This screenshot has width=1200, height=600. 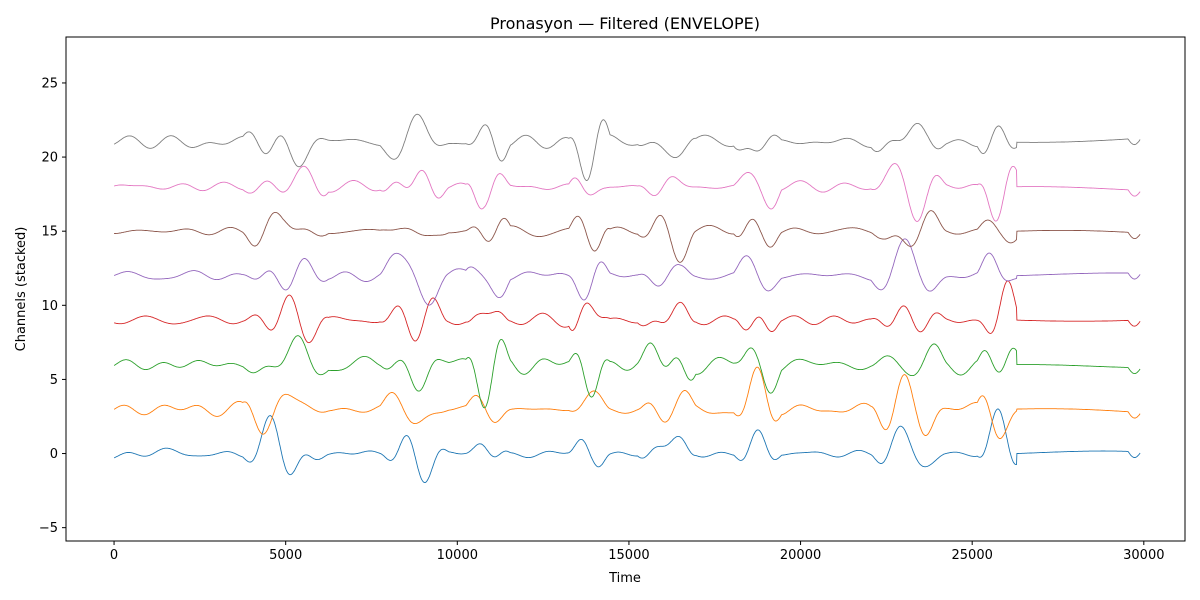 I want to click on x-axis-label: Time, so click(x=624, y=578).